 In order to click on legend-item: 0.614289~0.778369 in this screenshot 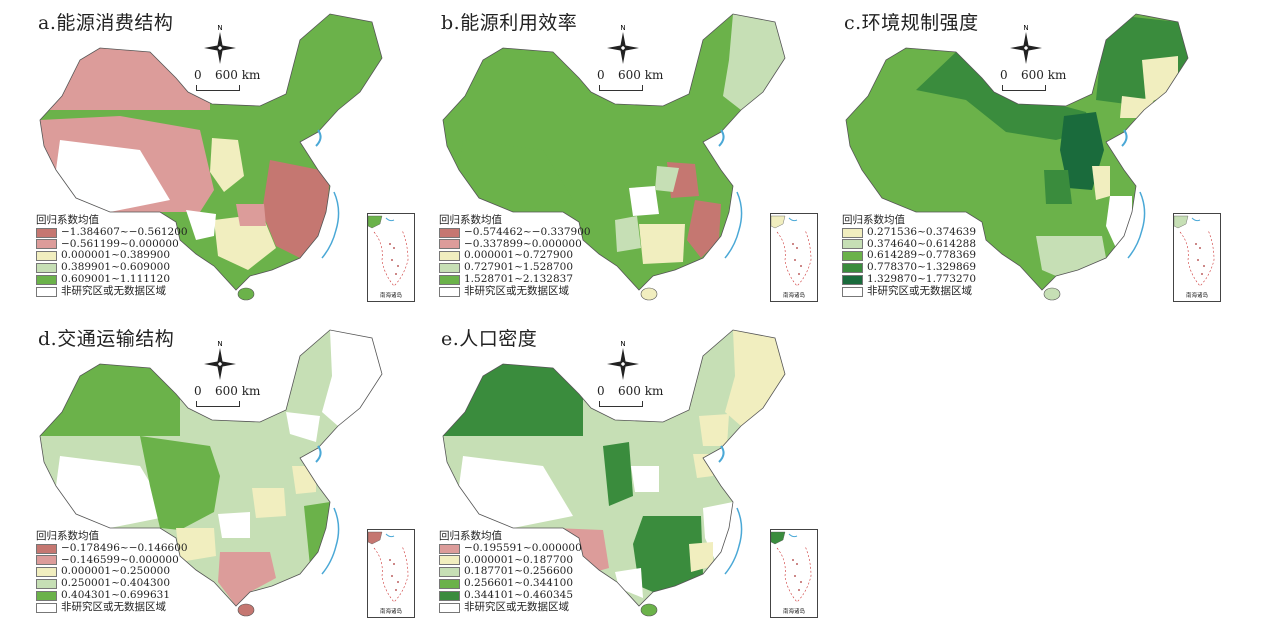, I will do `click(909, 256)`.